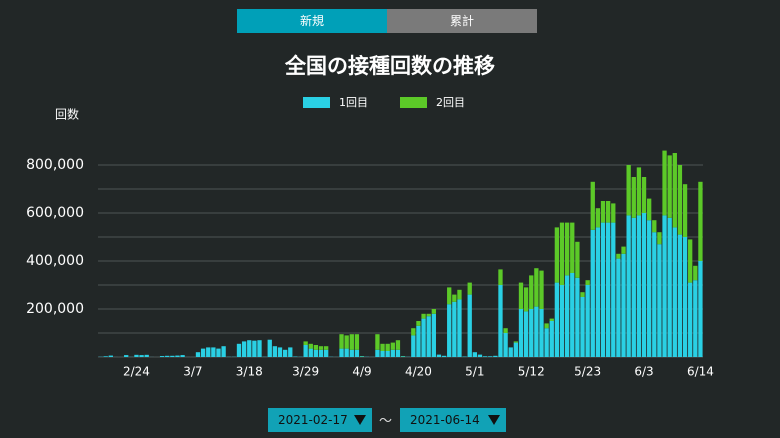  Describe the element at coordinates (531, 372) in the screenshot. I see `x-tick-label: 5/12` at that location.